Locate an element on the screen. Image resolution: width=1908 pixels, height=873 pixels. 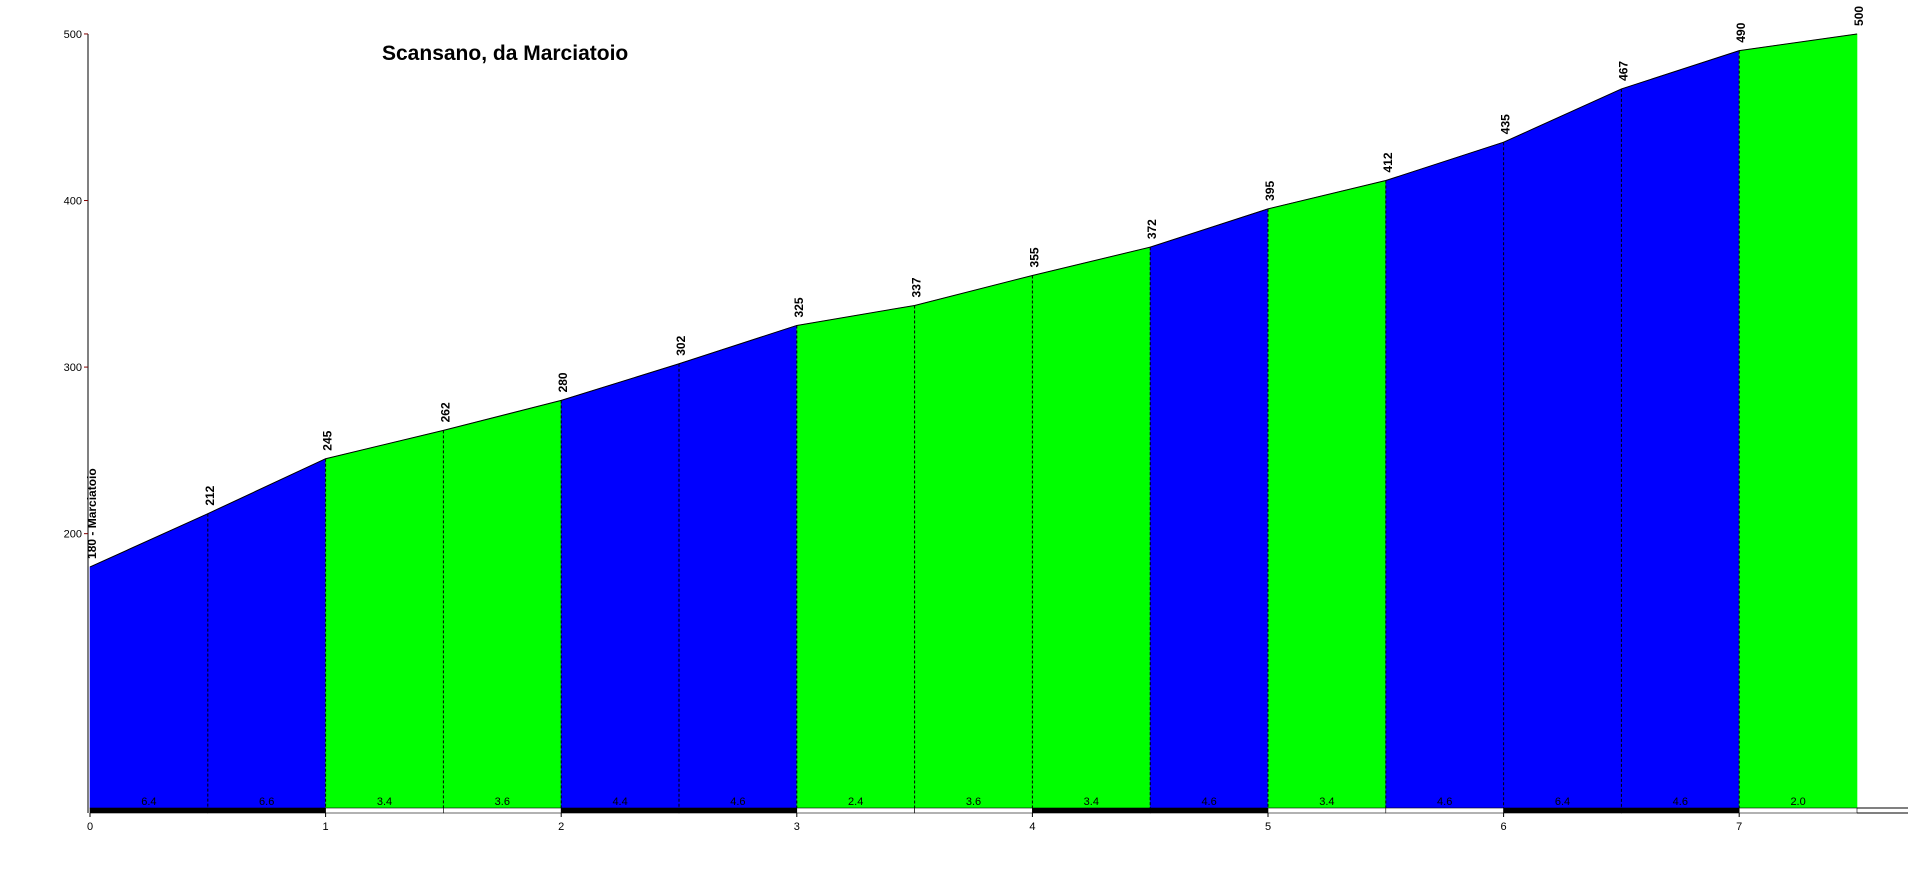
elevation-label: 500 is located at coordinates (1859, 16).